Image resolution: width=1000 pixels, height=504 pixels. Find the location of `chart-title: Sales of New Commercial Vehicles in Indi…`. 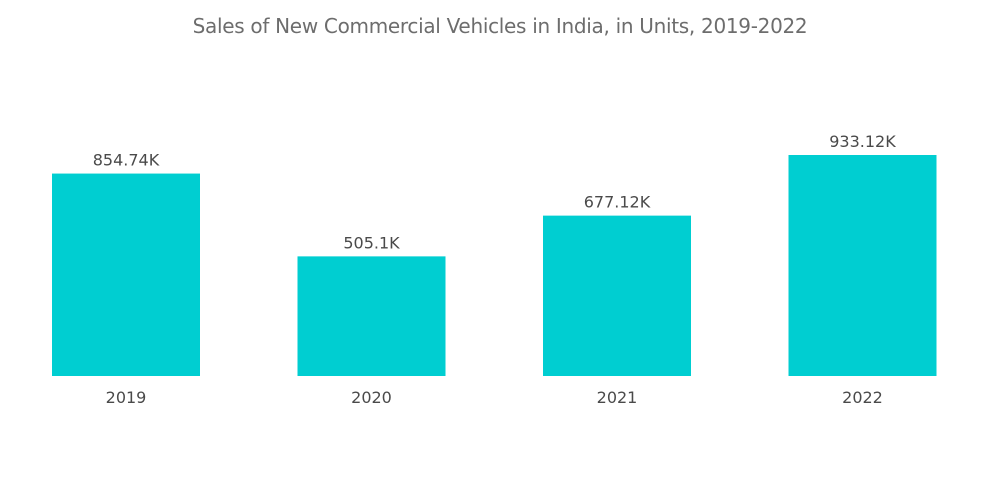

chart-title: Sales of New Commercial Vehicles in Indi… is located at coordinates (500, 26).